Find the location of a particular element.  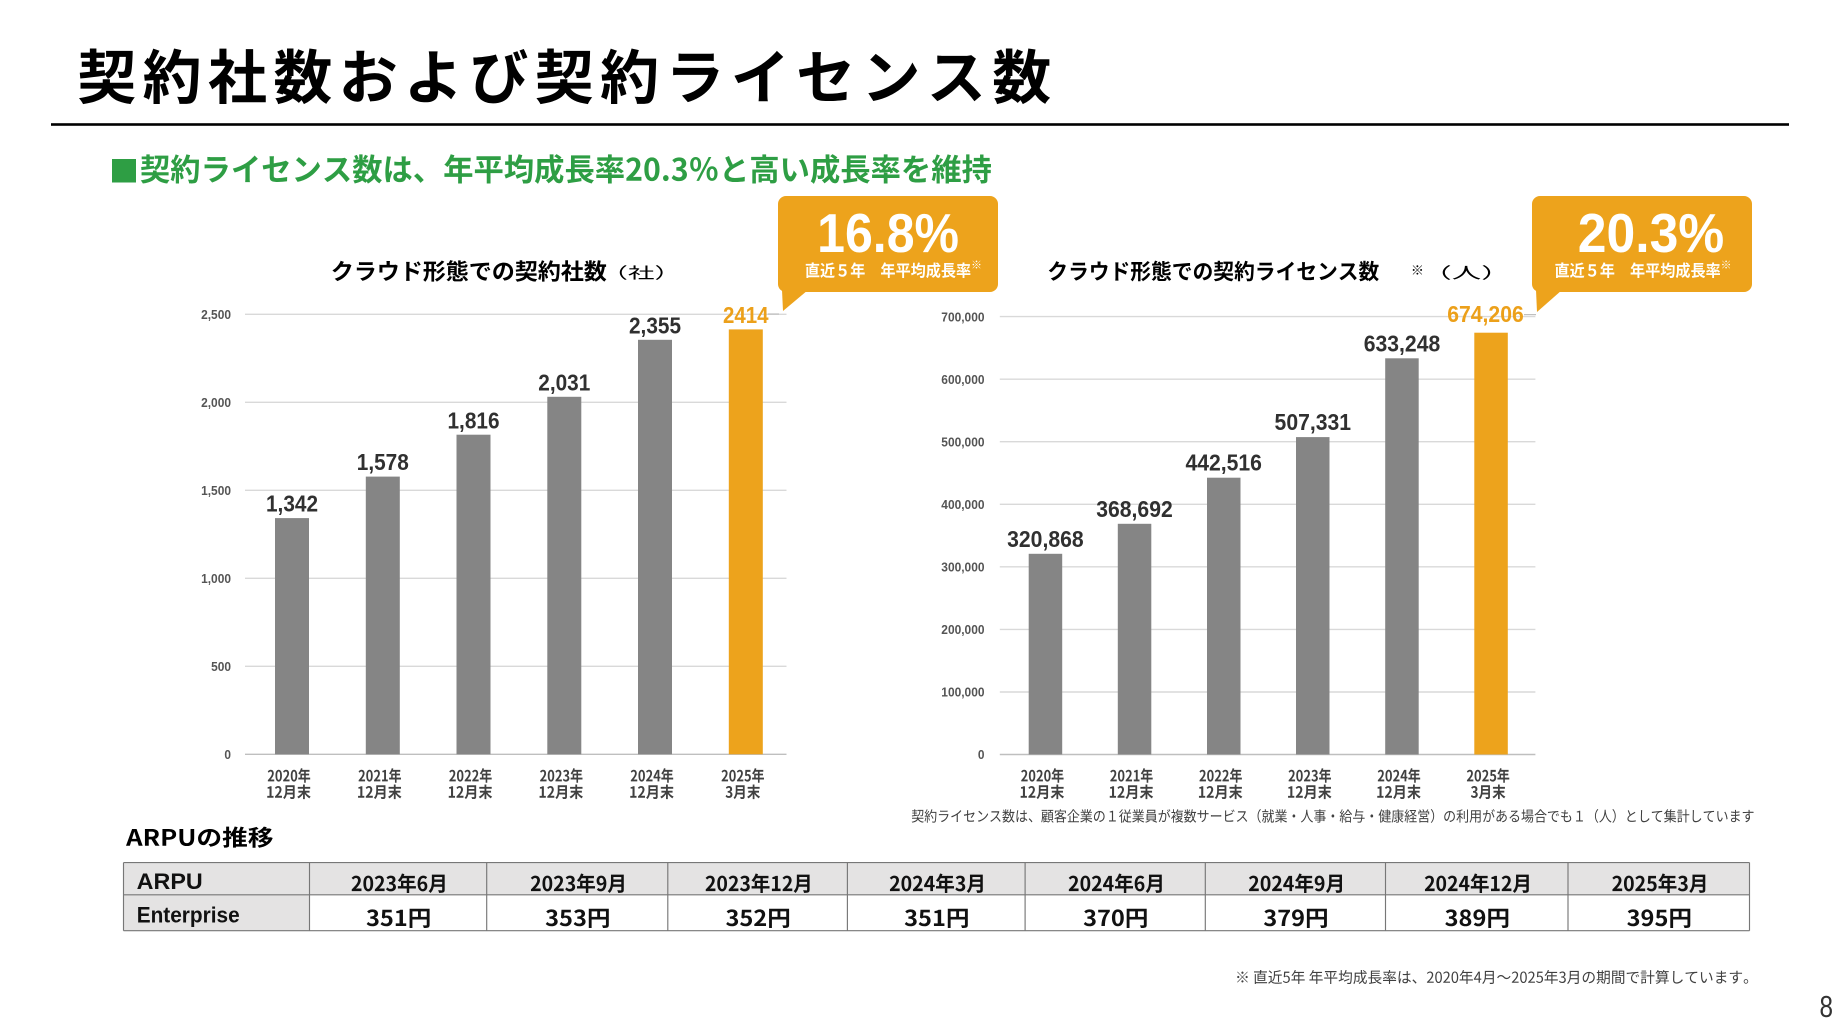

svg-text: 400,000 is located at coordinates (962, 504).